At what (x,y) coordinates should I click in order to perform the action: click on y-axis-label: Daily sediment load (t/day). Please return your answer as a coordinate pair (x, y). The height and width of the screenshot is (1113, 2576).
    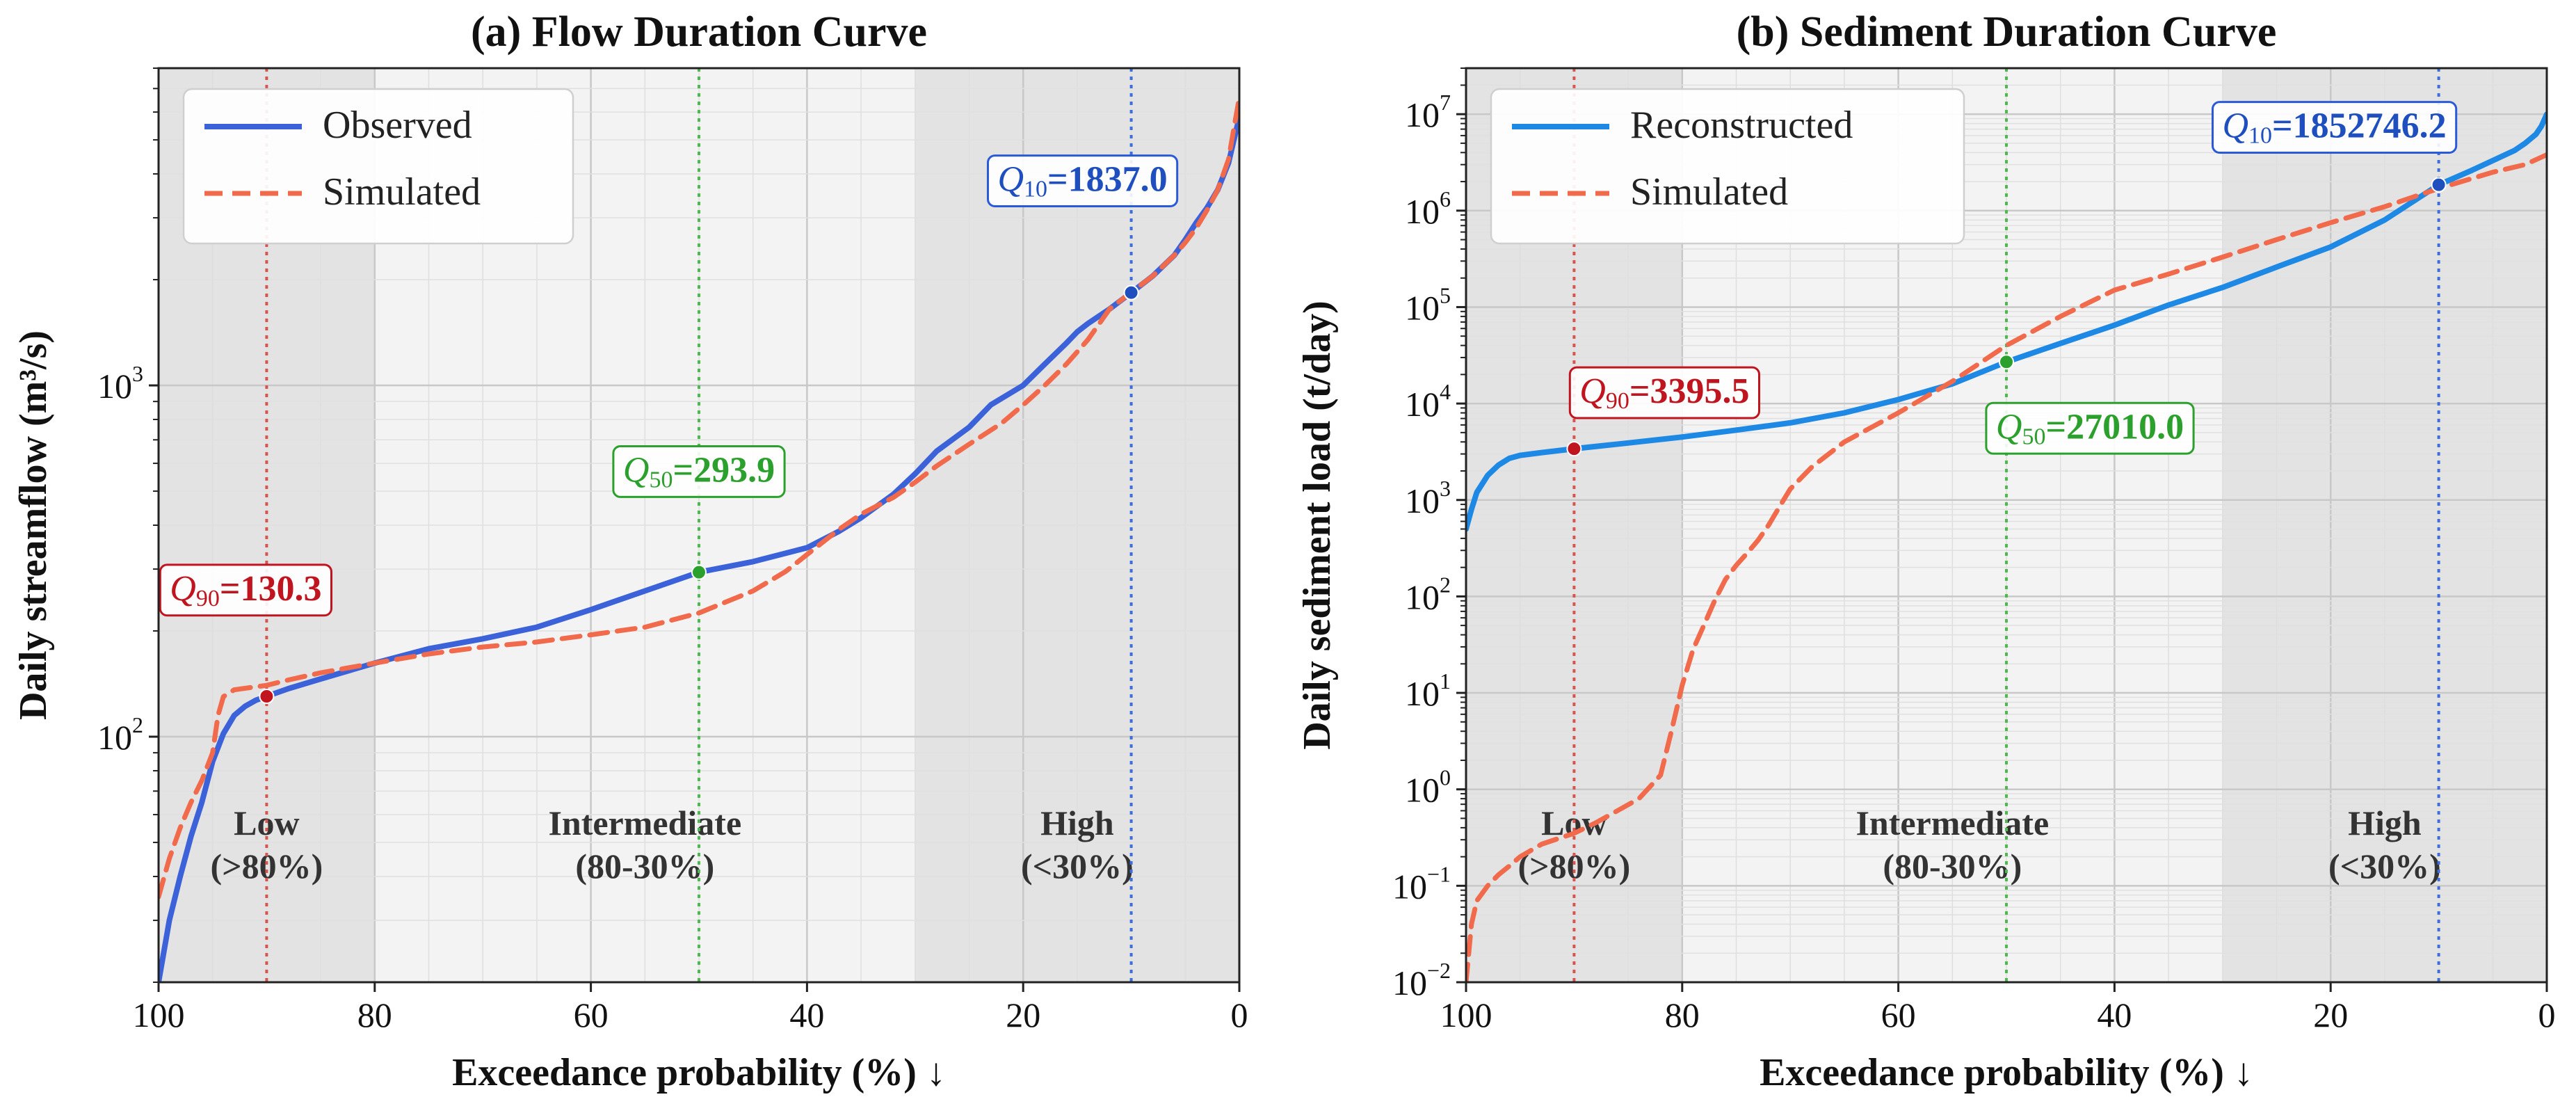
    Looking at the image, I should click on (1317, 525).